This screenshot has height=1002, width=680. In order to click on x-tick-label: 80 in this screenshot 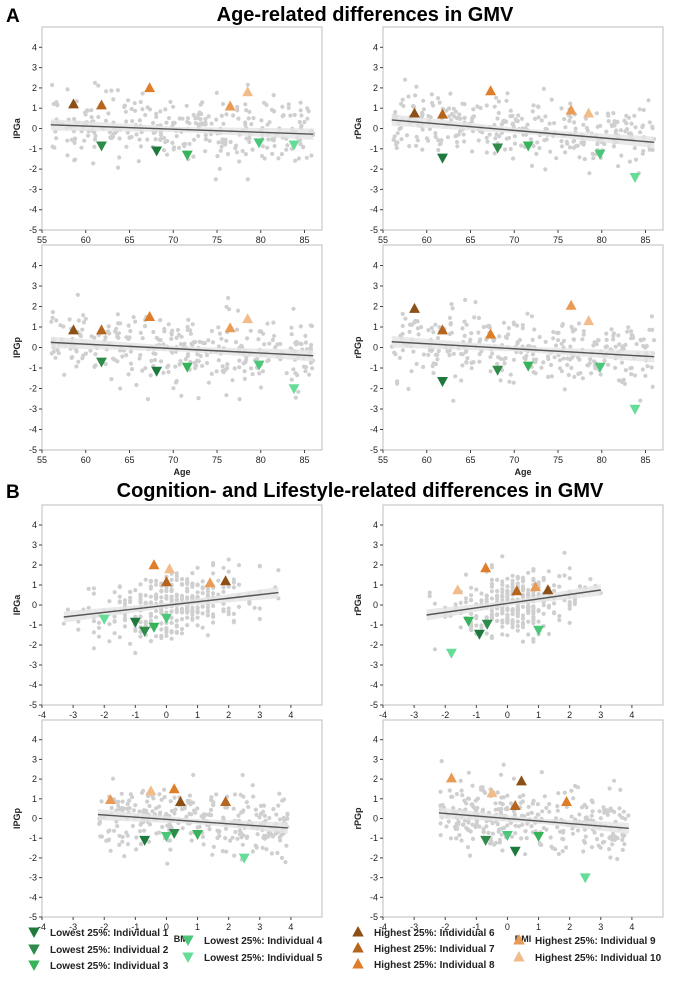, I will do `click(261, 240)`.